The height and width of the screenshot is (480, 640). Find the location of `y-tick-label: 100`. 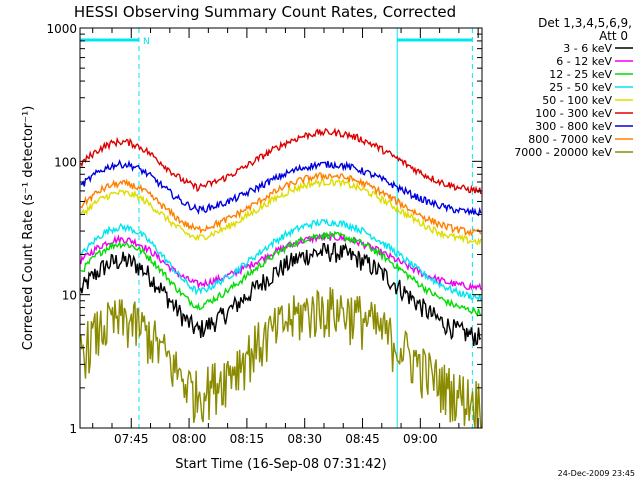

y-tick-label: 100 is located at coordinates (65, 162).